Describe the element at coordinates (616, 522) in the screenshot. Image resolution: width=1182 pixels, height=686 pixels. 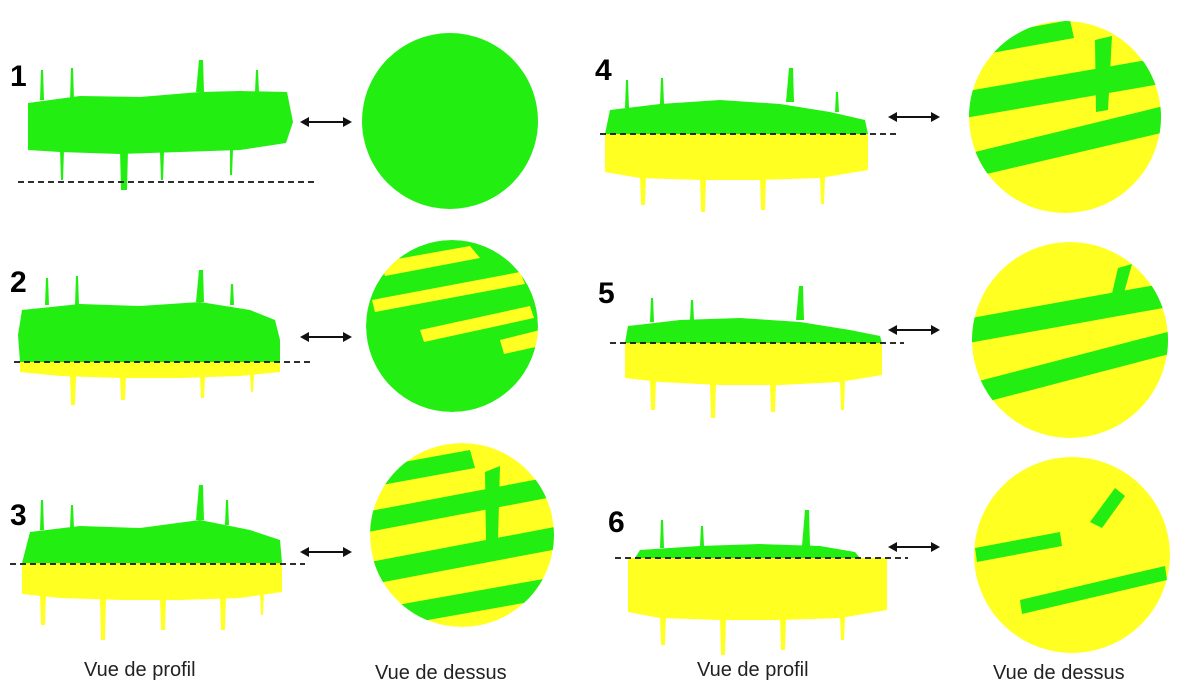
I see `panel-number-6: 6` at that location.